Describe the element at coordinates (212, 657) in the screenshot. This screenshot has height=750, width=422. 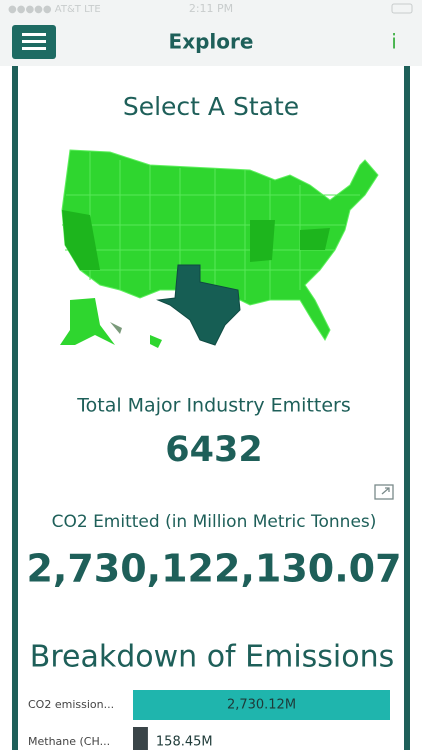
I see `breakdown-title: Breakdown of Emissions` at that location.